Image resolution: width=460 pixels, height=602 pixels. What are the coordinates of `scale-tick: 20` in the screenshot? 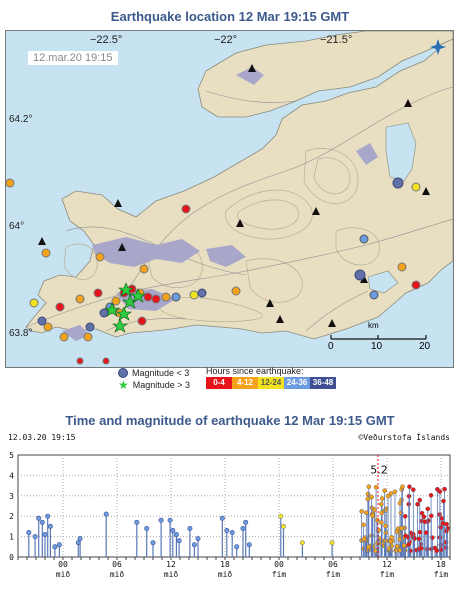 It's located at (425, 346).